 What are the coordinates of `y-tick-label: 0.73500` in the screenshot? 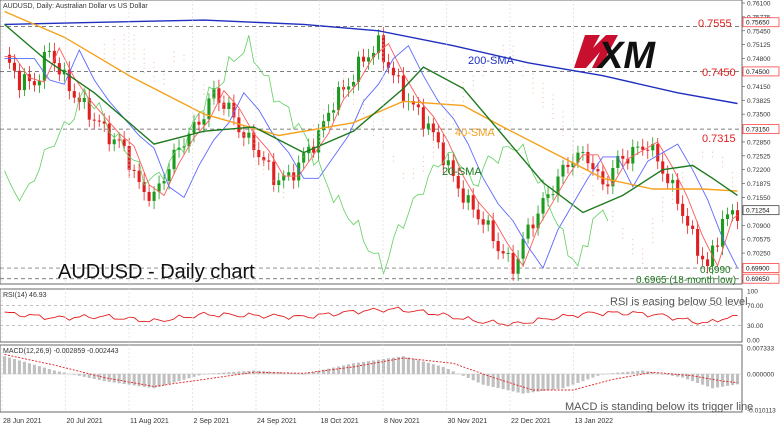 It's located at (759, 115).